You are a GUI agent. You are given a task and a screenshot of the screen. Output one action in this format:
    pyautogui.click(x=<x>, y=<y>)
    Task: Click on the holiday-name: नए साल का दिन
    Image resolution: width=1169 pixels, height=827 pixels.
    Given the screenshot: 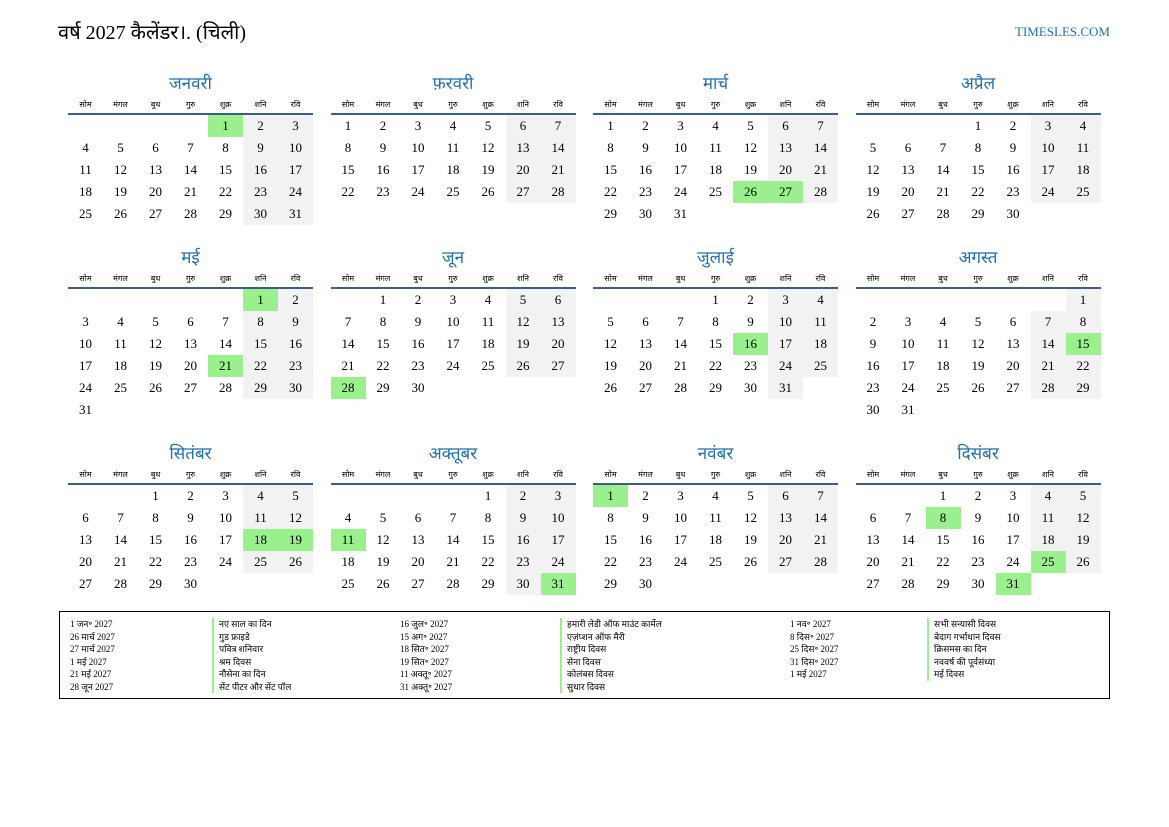 What is the action you would take?
    pyautogui.click(x=251, y=624)
    